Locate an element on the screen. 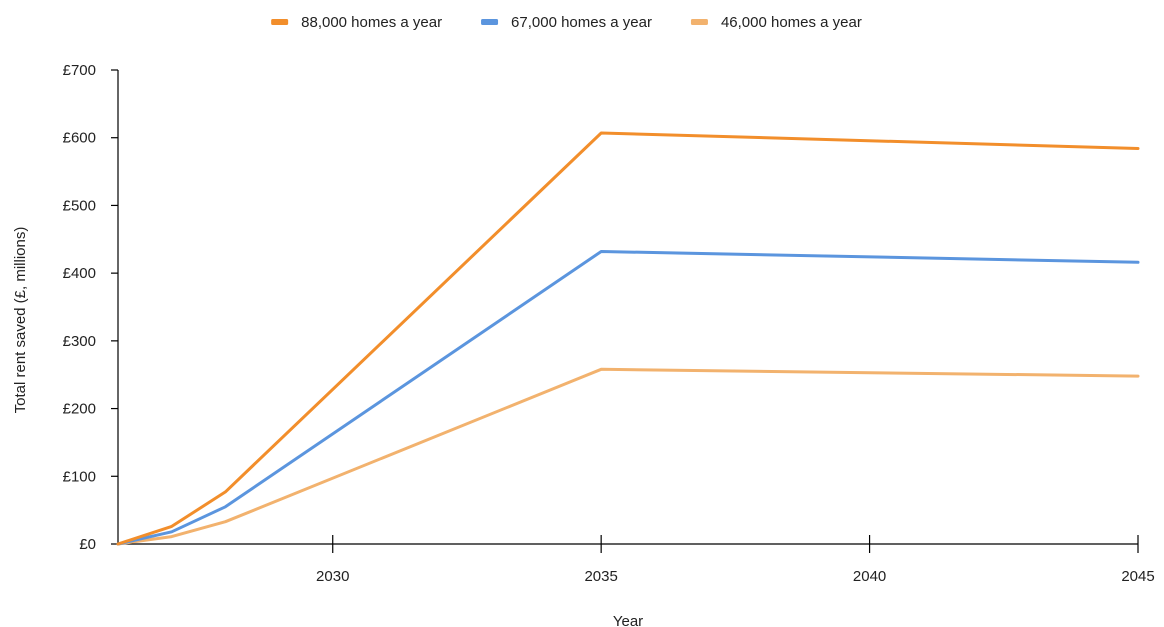 The width and height of the screenshot is (1164, 627). x-tick-label: 2045 is located at coordinates (1137, 576).